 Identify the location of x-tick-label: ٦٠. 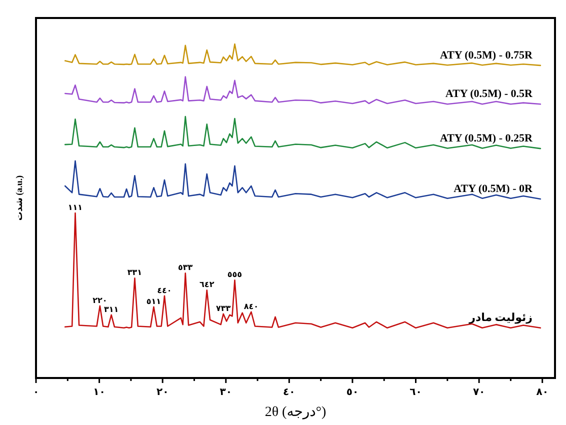
(416, 392).